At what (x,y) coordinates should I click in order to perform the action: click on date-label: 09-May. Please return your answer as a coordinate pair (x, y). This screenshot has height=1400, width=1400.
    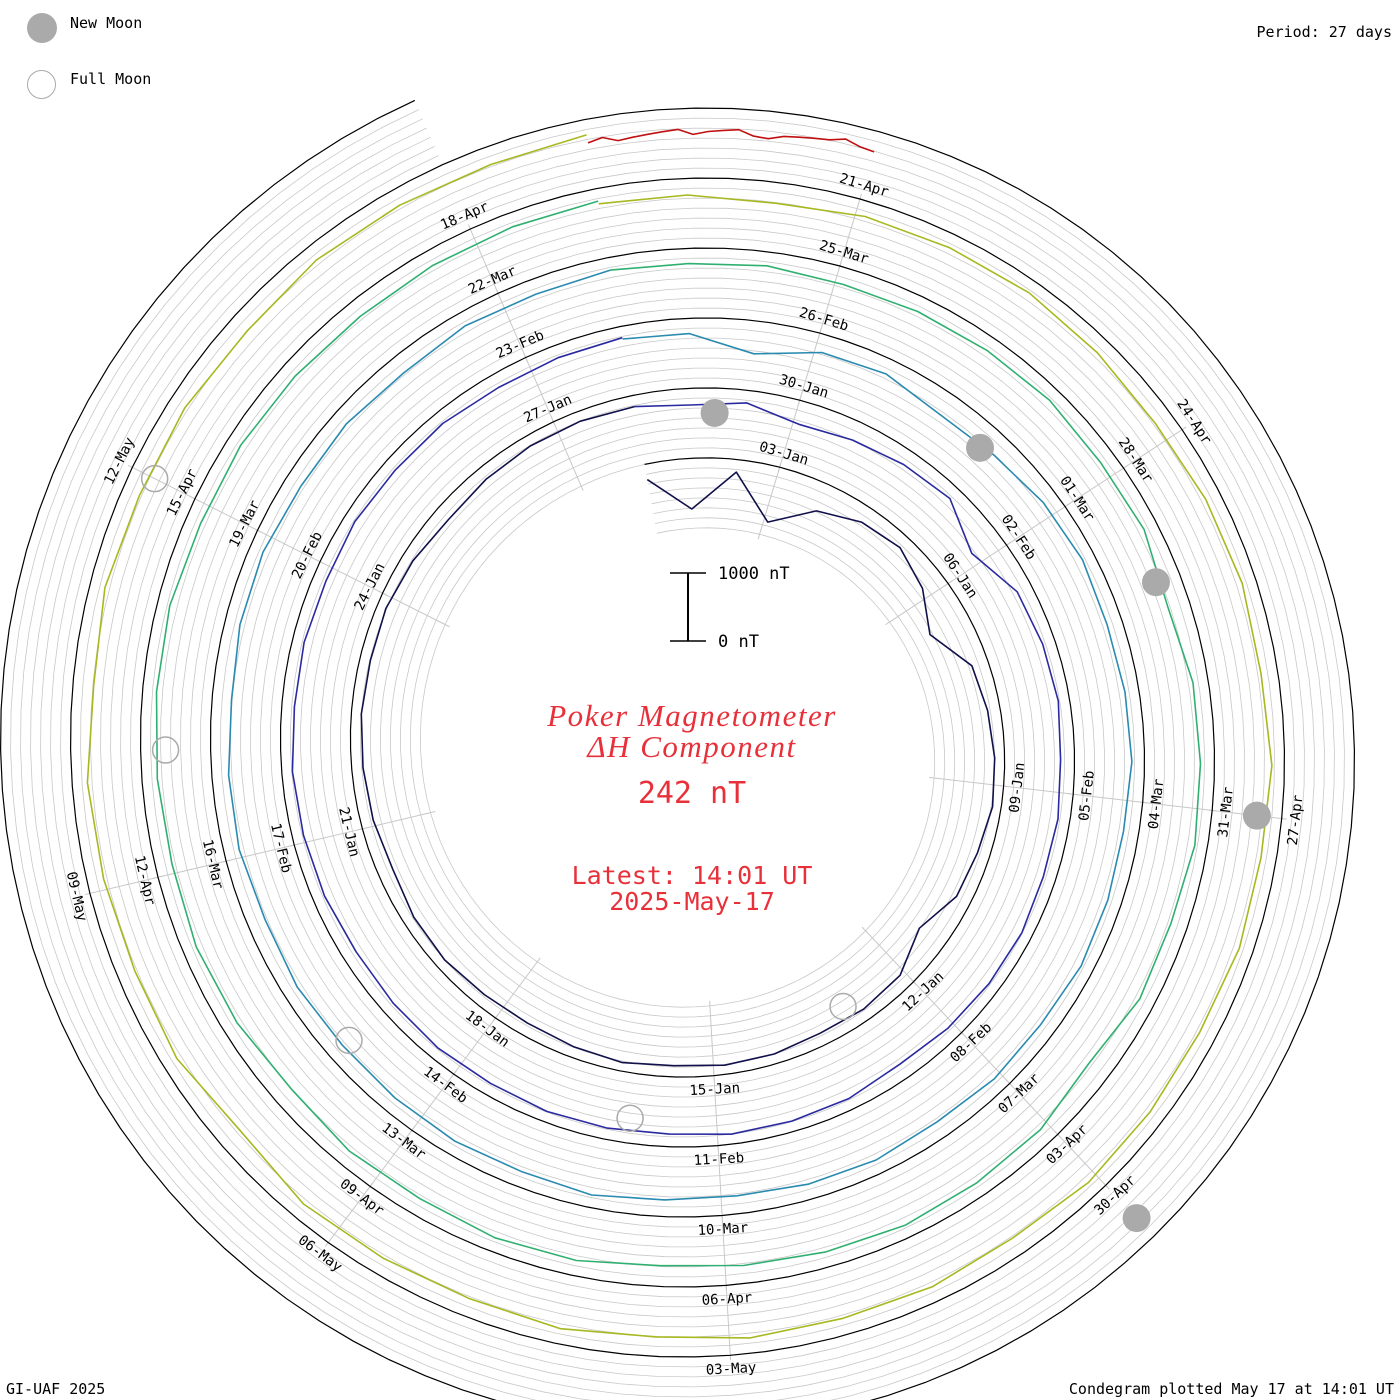
    Looking at the image, I should click on (76, 896).